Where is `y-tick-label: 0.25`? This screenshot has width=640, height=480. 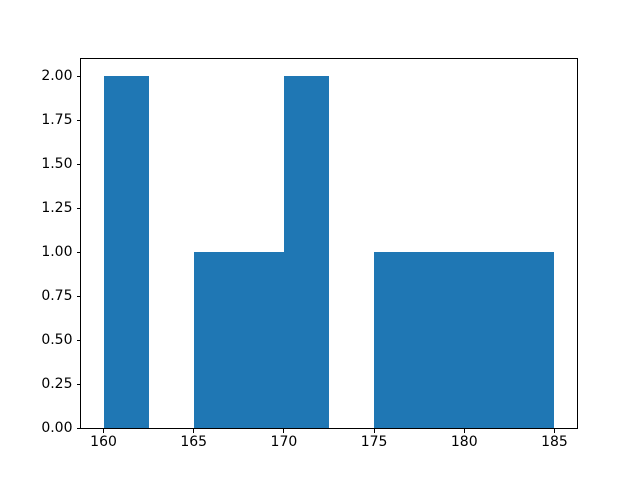
y-tick-label: 0.25 is located at coordinates (57, 384).